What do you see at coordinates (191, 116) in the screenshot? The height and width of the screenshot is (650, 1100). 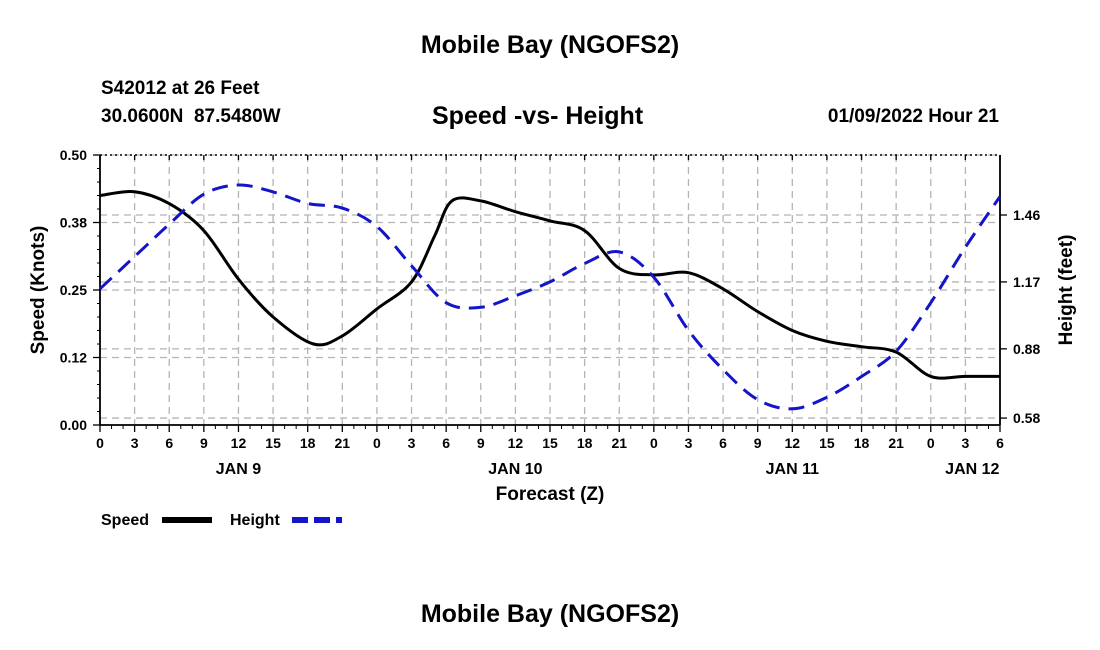 I see `coordinates-label: 30.0600N 87.5480W` at bounding box center [191, 116].